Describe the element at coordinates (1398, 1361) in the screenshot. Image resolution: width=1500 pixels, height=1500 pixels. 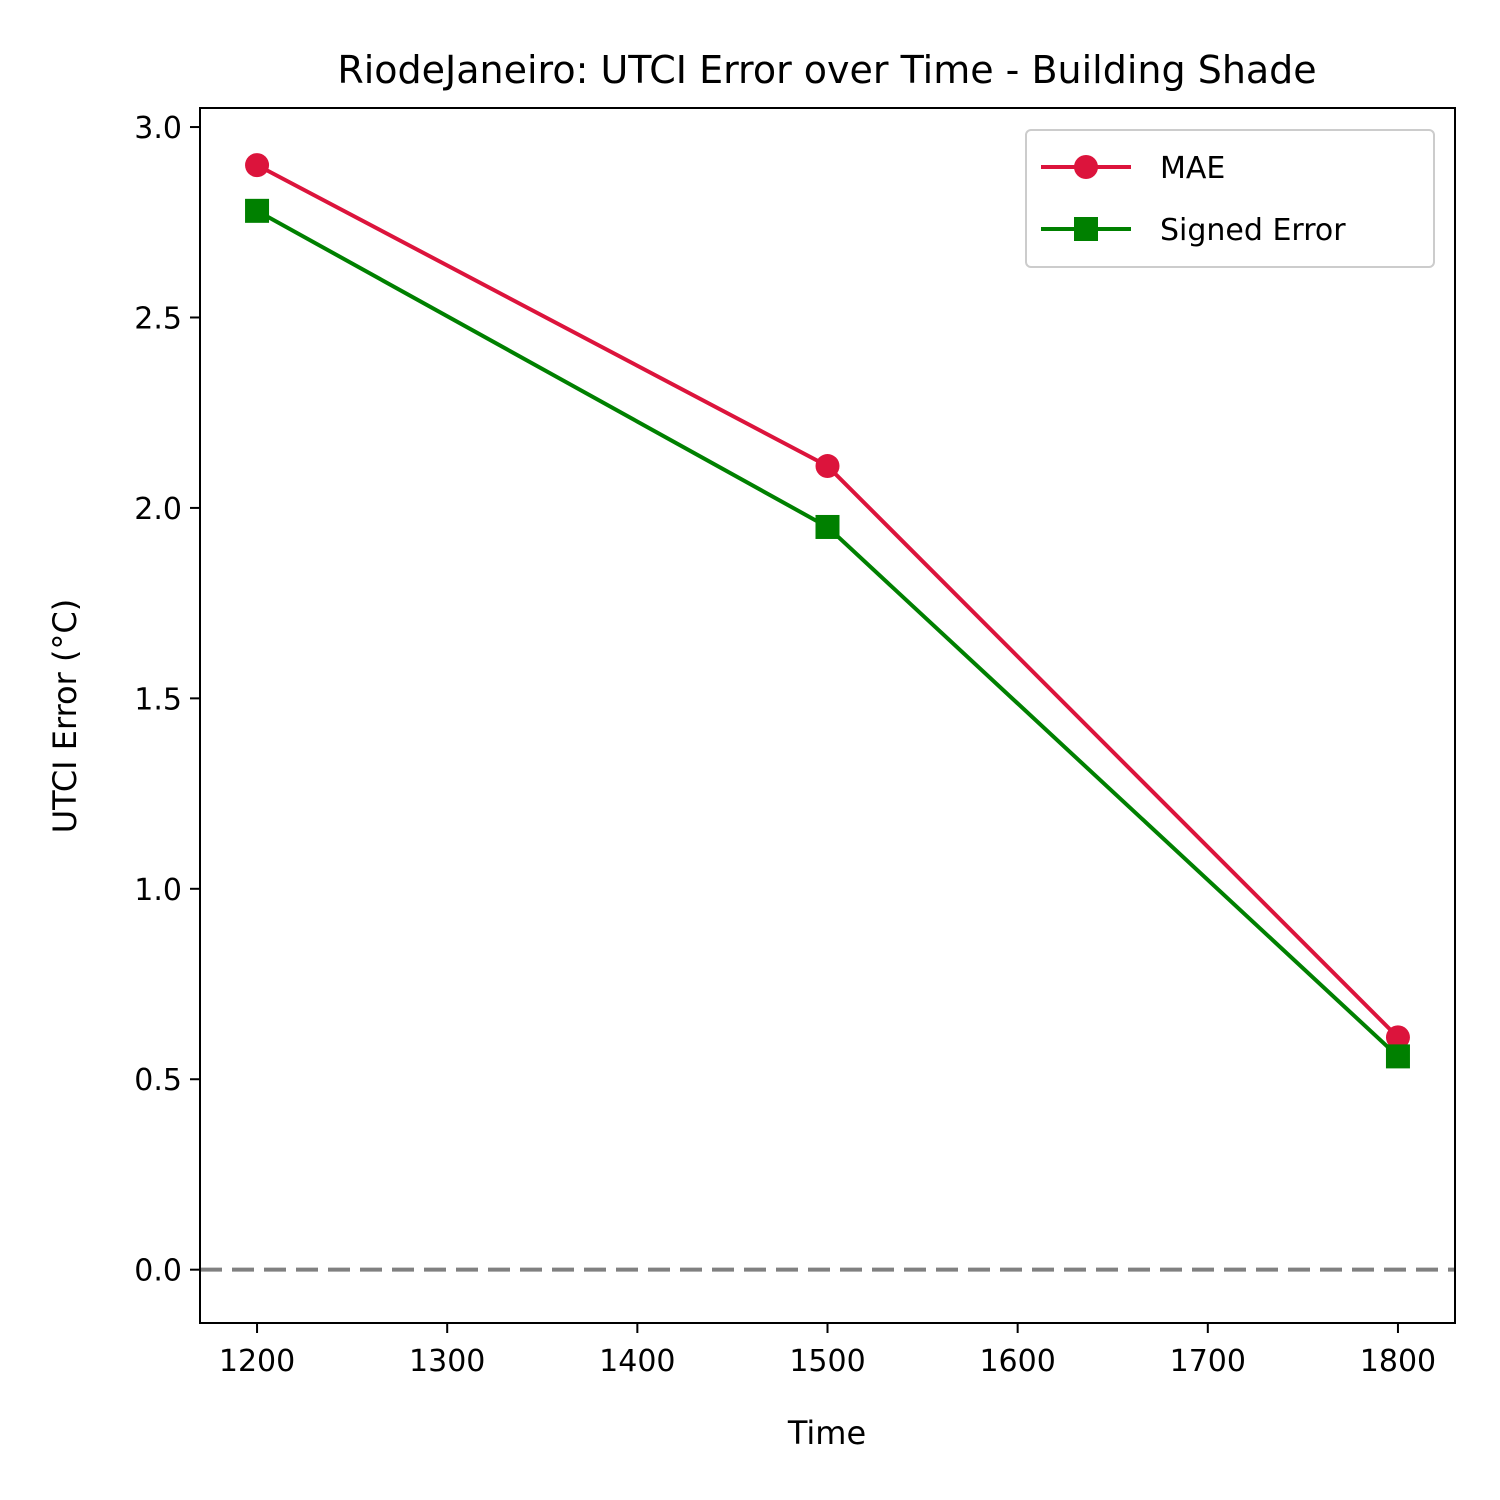
I see `x-tick-label: 1800` at that location.